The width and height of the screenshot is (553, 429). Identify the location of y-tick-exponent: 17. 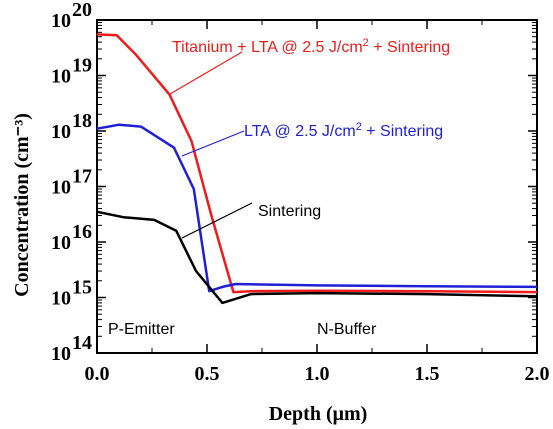
(82, 177).